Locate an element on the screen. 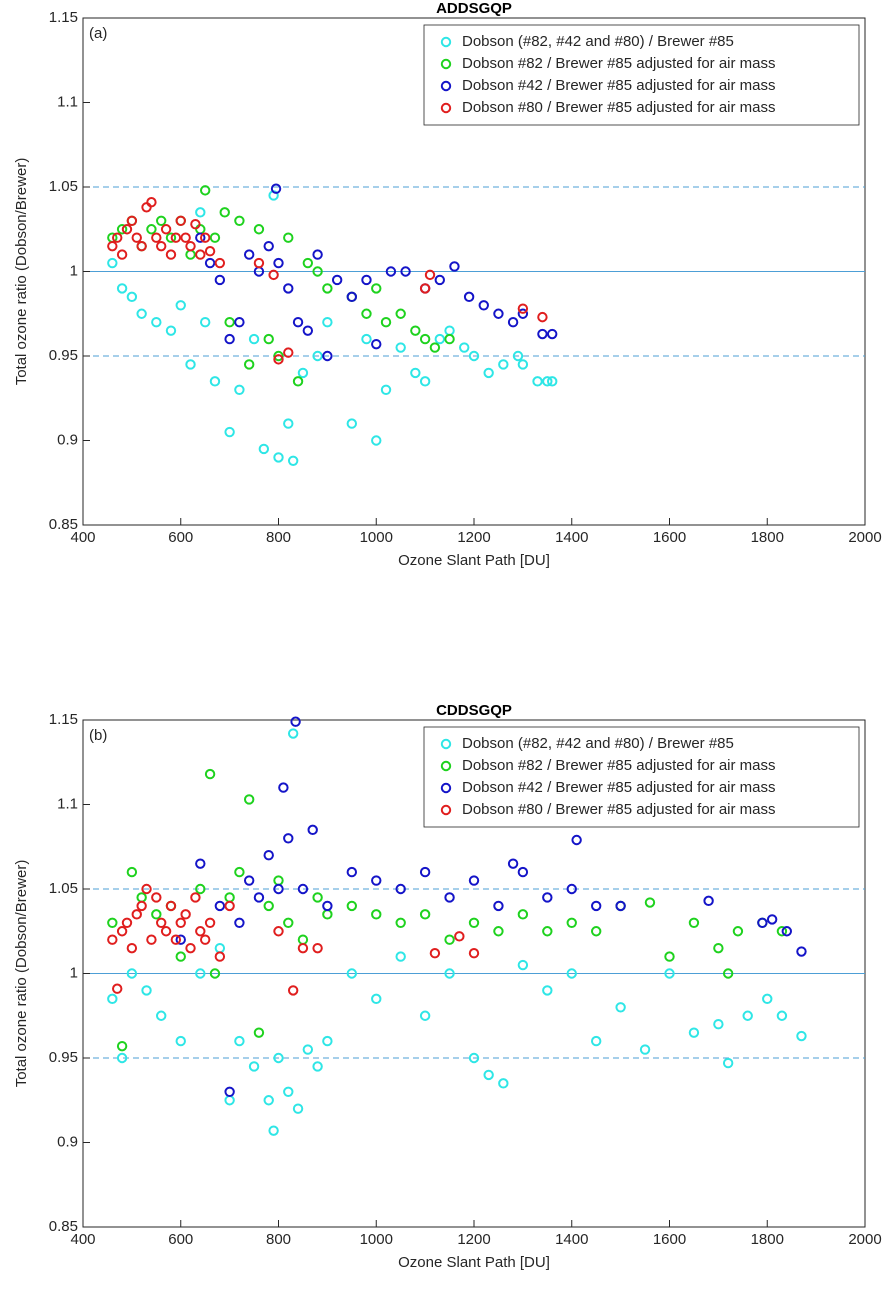 This screenshot has height=1304, width=890. chart-title: ADDSGQP is located at coordinates (474, 8).